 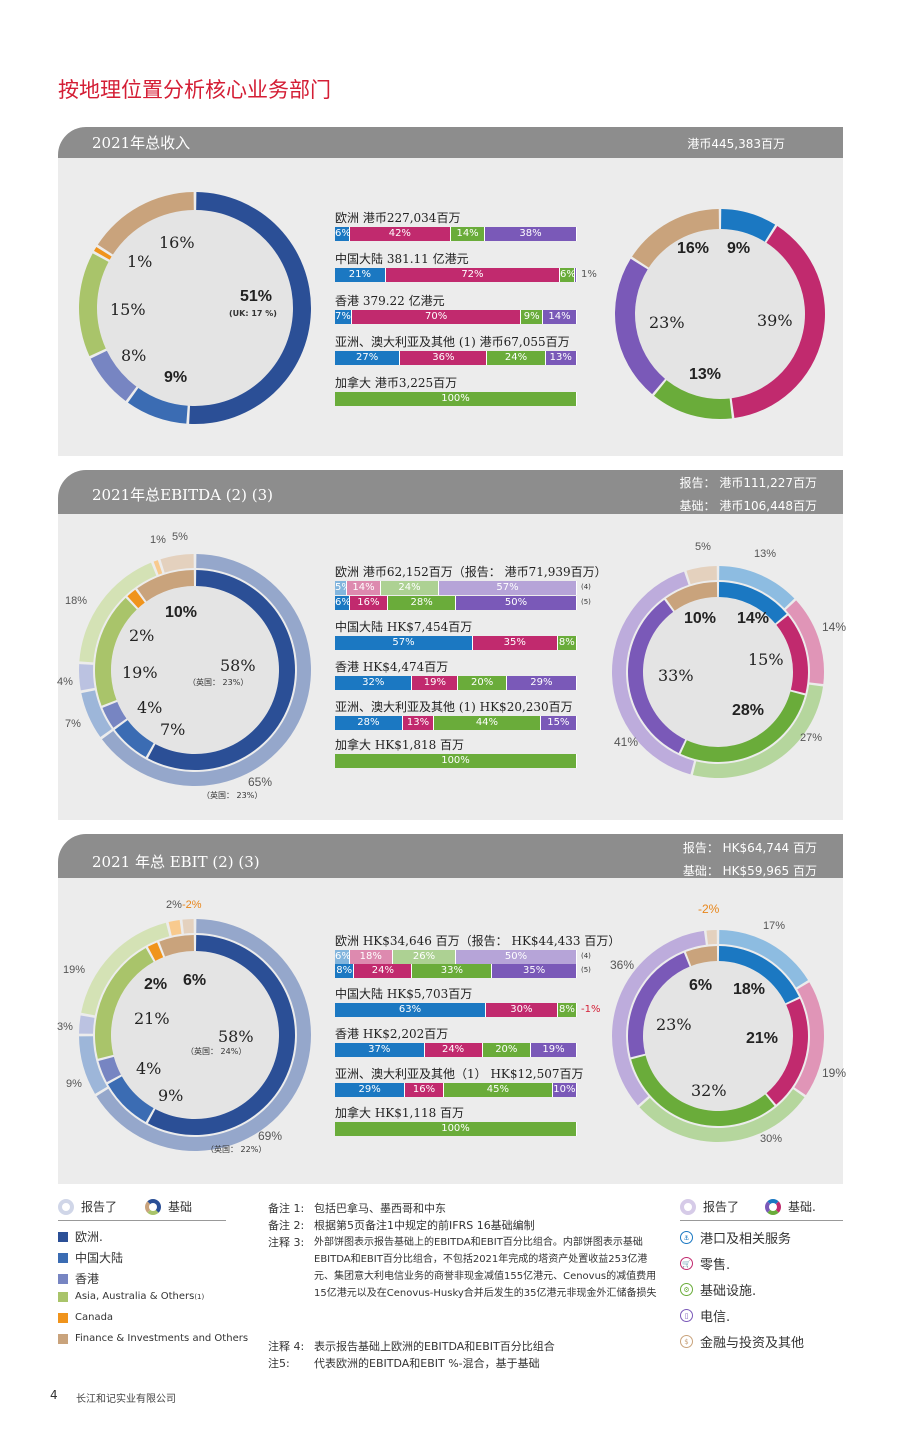 I want to click on bar-segment: 29%, so click(x=370, y=1090).